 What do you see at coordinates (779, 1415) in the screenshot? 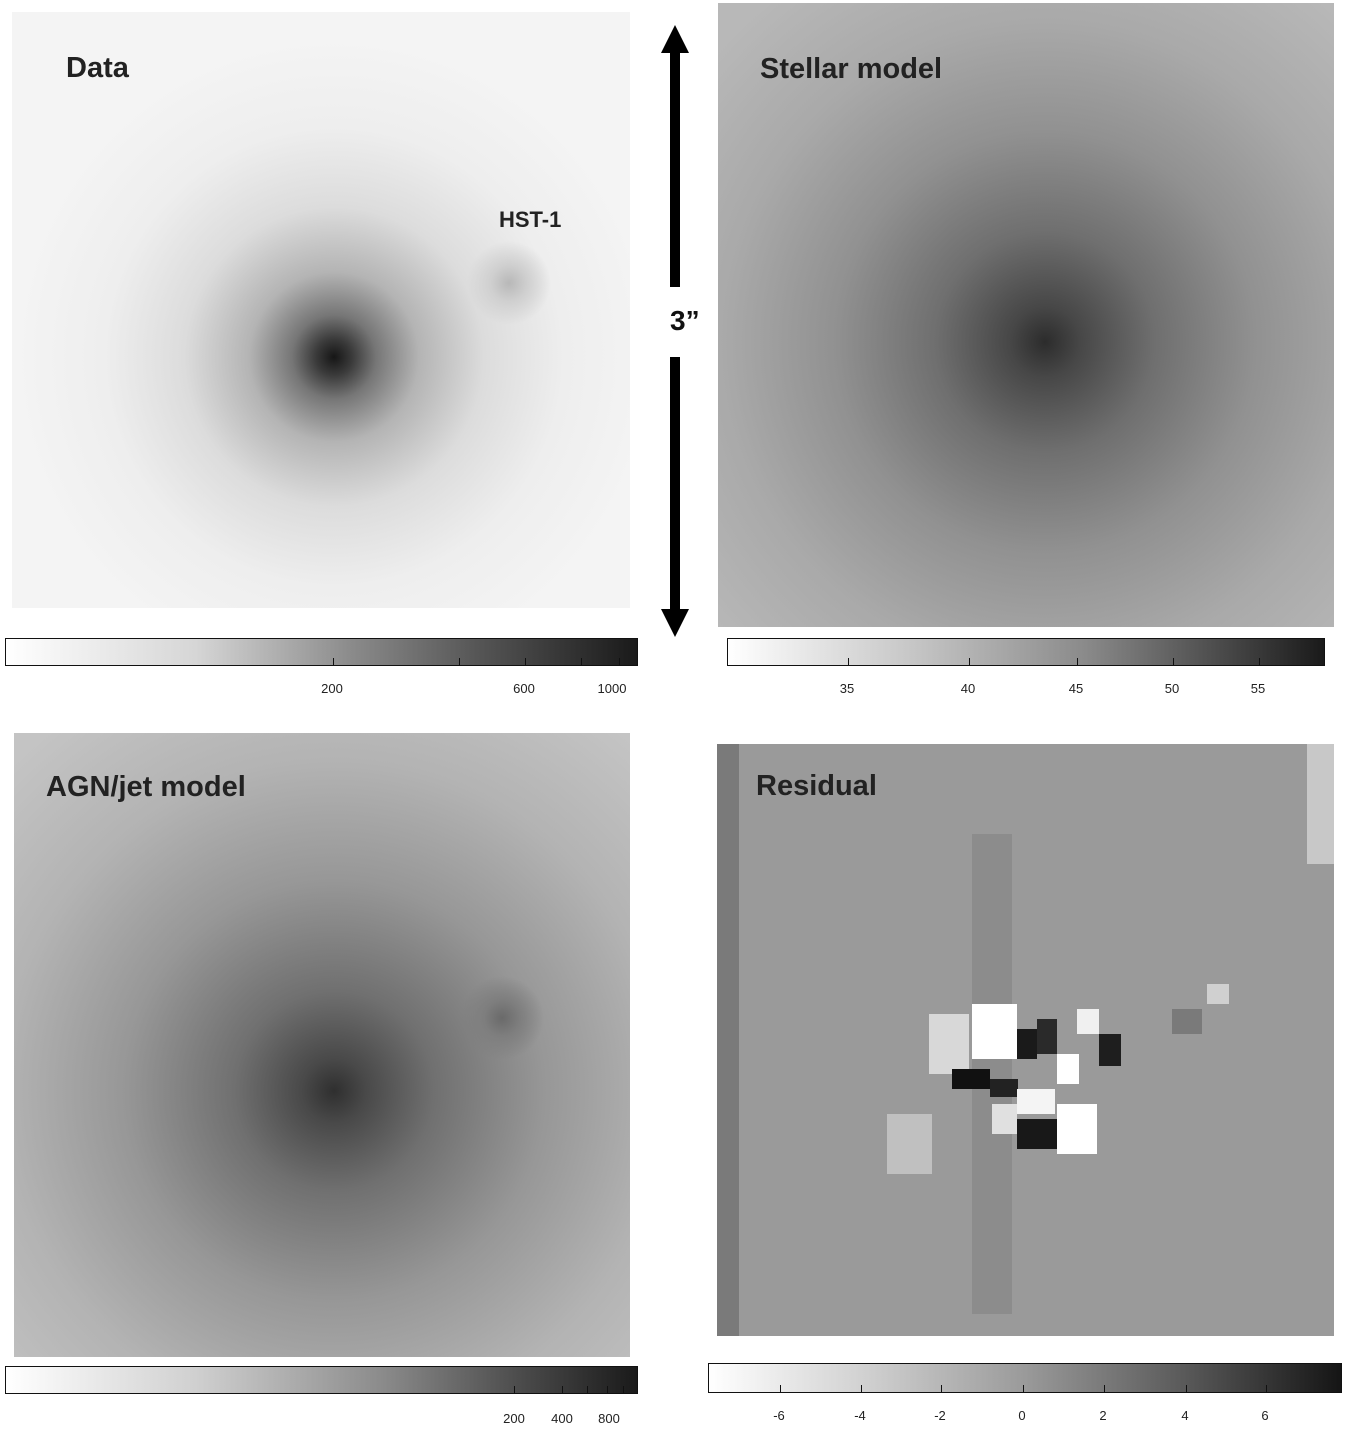
I see `residual-colorbar-tick-label: -6` at bounding box center [779, 1415].